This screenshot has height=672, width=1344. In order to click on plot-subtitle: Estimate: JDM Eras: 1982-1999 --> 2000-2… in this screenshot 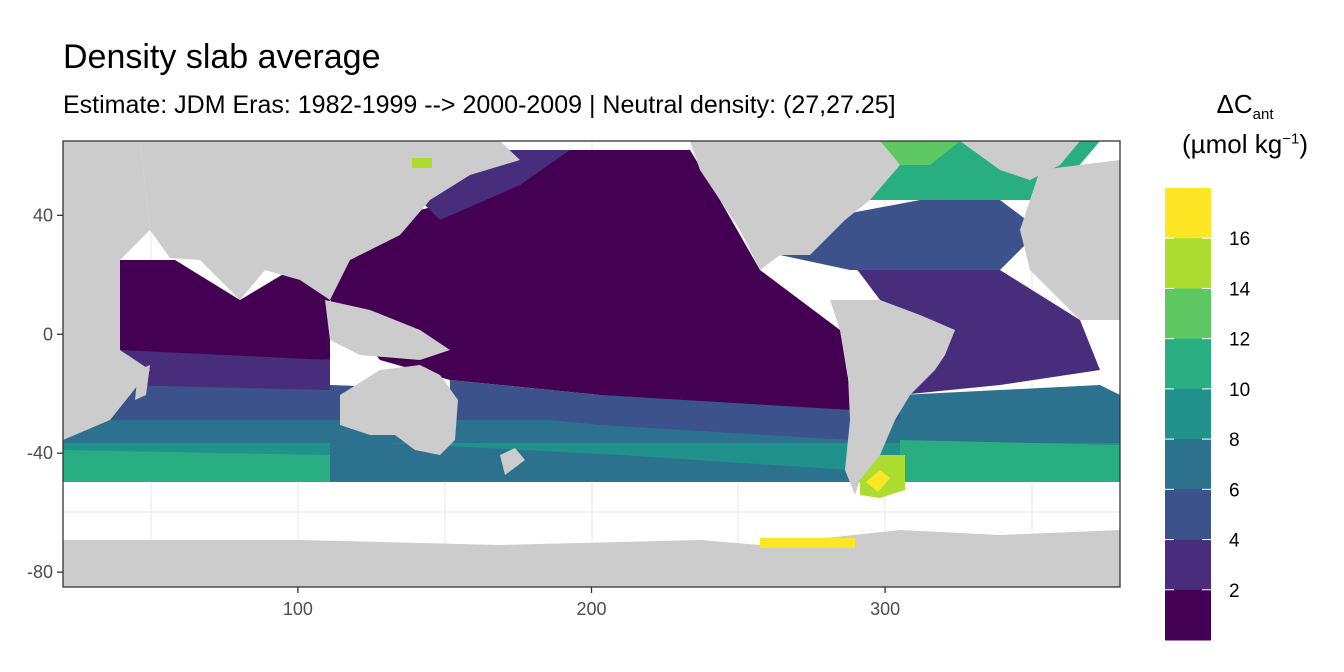, I will do `click(479, 105)`.